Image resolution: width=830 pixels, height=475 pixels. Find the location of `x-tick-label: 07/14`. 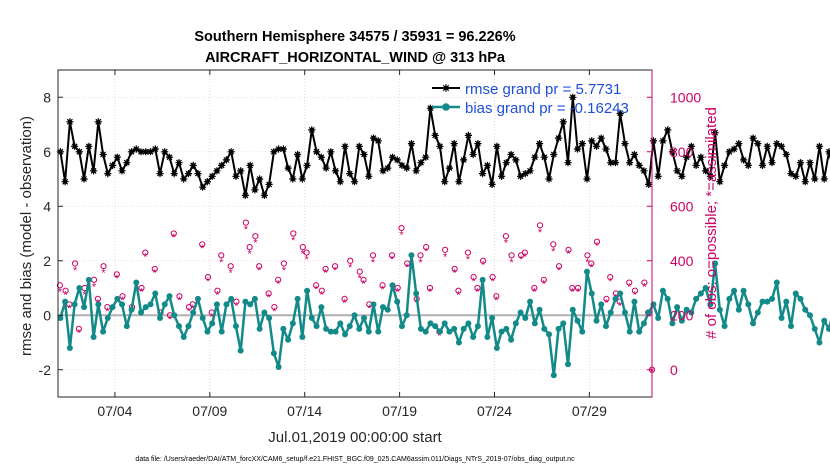

x-tick-label: 07/14 is located at coordinates (304, 411).